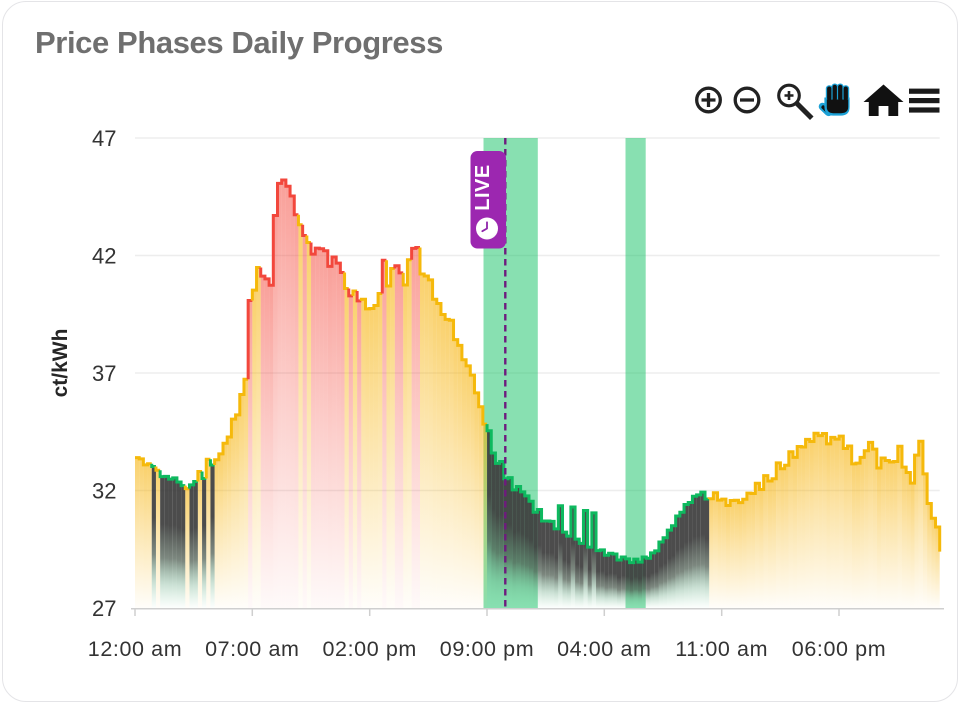 This screenshot has width=962, height=705. I want to click on svg-text: ct/kWh, so click(60, 363).